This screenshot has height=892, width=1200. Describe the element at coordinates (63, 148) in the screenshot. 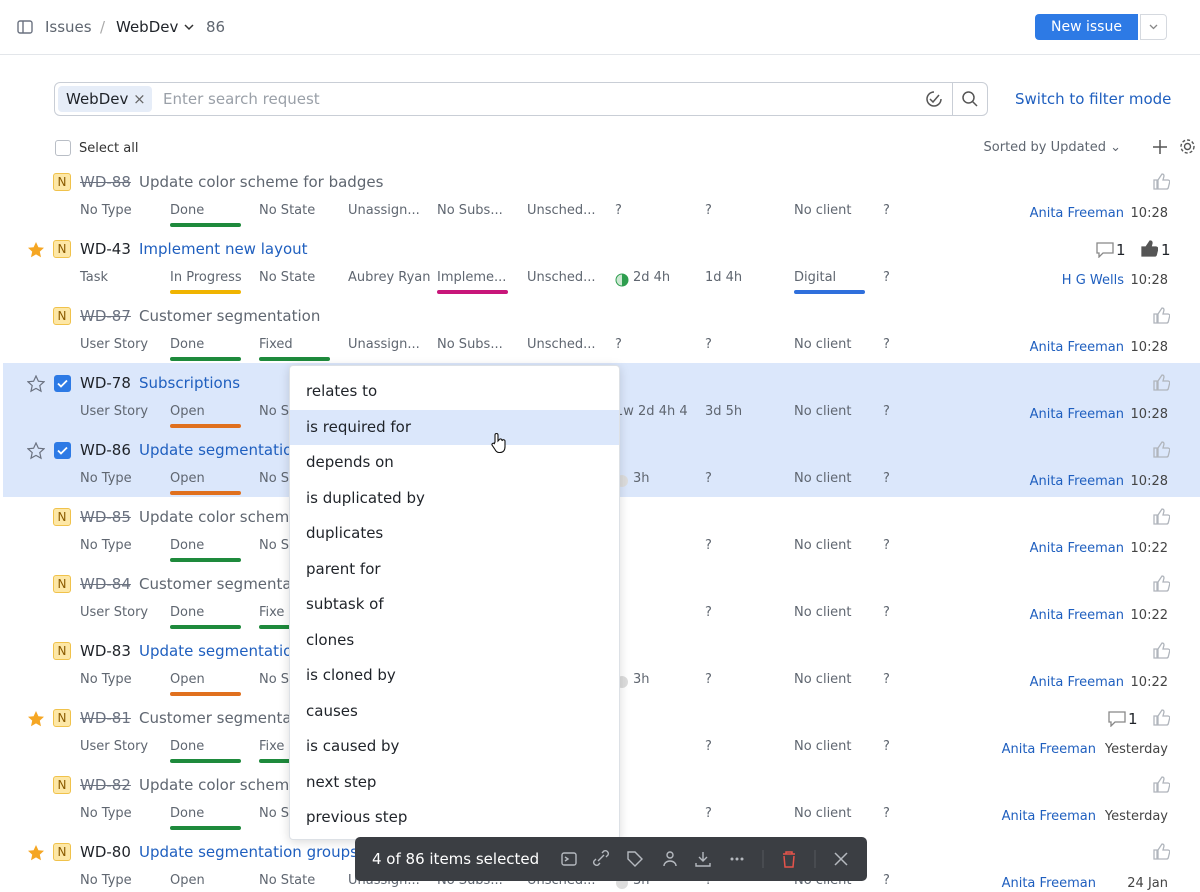

I see `select-all-checkbox` at that location.